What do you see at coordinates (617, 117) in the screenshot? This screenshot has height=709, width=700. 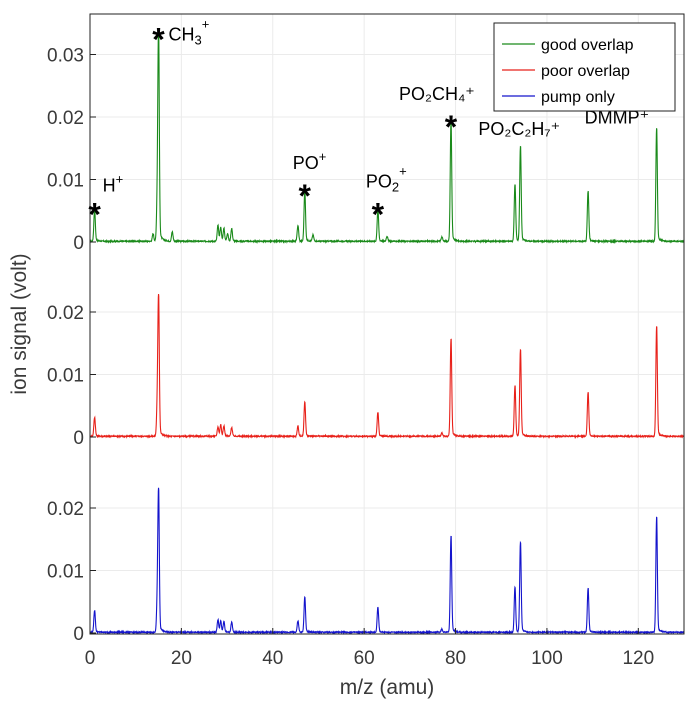 I see `peak-label: DMMP⁺` at bounding box center [617, 117].